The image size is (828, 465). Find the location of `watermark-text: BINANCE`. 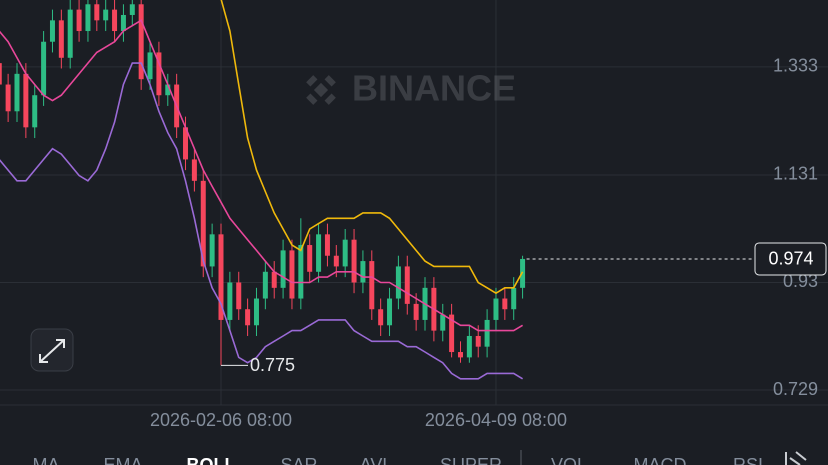

watermark-text: BINANCE is located at coordinates (434, 88).